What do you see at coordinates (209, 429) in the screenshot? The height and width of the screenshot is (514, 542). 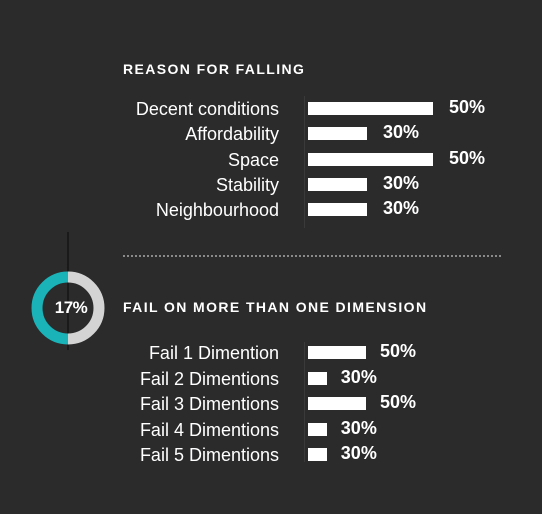 I see `bar-label: Fail 4 Dimentions` at bounding box center [209, 429].